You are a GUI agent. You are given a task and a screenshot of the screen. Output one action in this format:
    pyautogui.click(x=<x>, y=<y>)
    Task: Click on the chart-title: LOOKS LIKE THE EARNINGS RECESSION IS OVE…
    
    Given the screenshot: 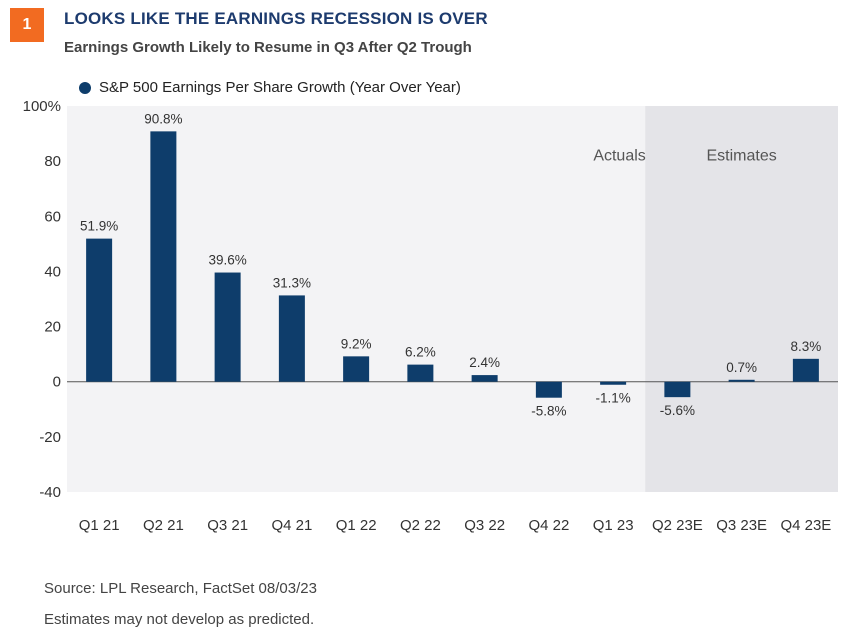 What is the action you would take?
    pyautogui.click(x=276, y=18)
    